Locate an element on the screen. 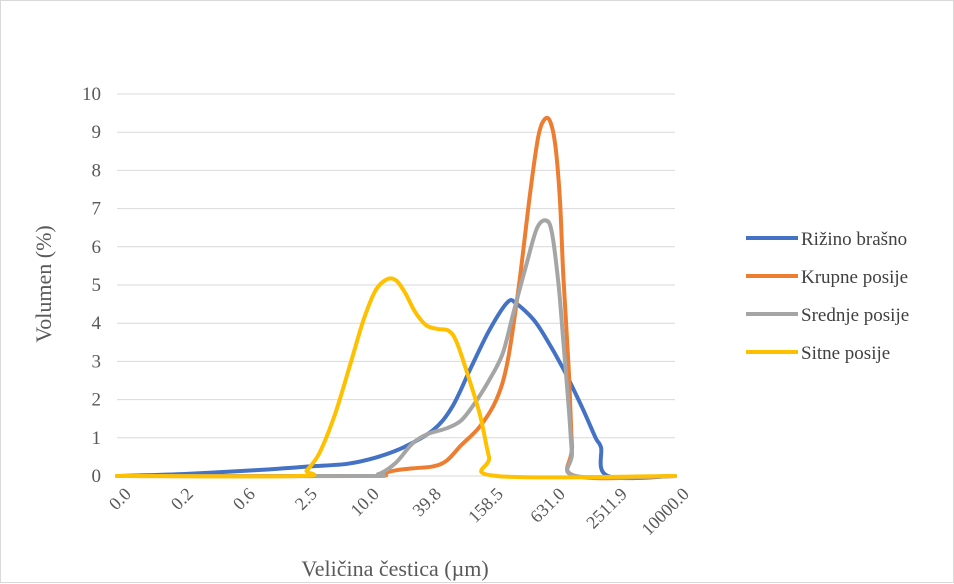 Image resolution: width=954 pixels, height=584 pixels. y-tick-label: 0 is located at coordinates (97, 476).